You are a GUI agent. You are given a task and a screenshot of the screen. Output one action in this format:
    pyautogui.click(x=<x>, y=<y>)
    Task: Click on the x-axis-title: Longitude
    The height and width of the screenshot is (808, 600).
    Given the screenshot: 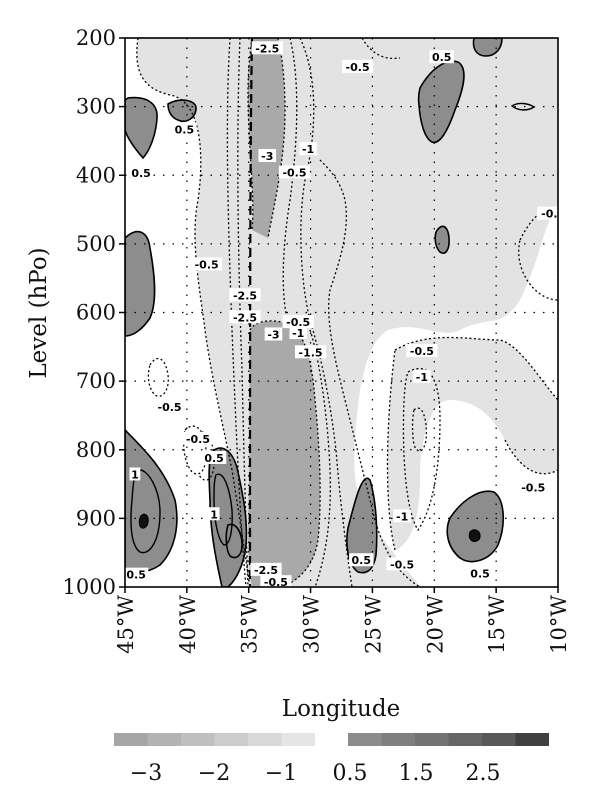 What is the action you would take?
    pyautogui.click(x=341, y=709)
    